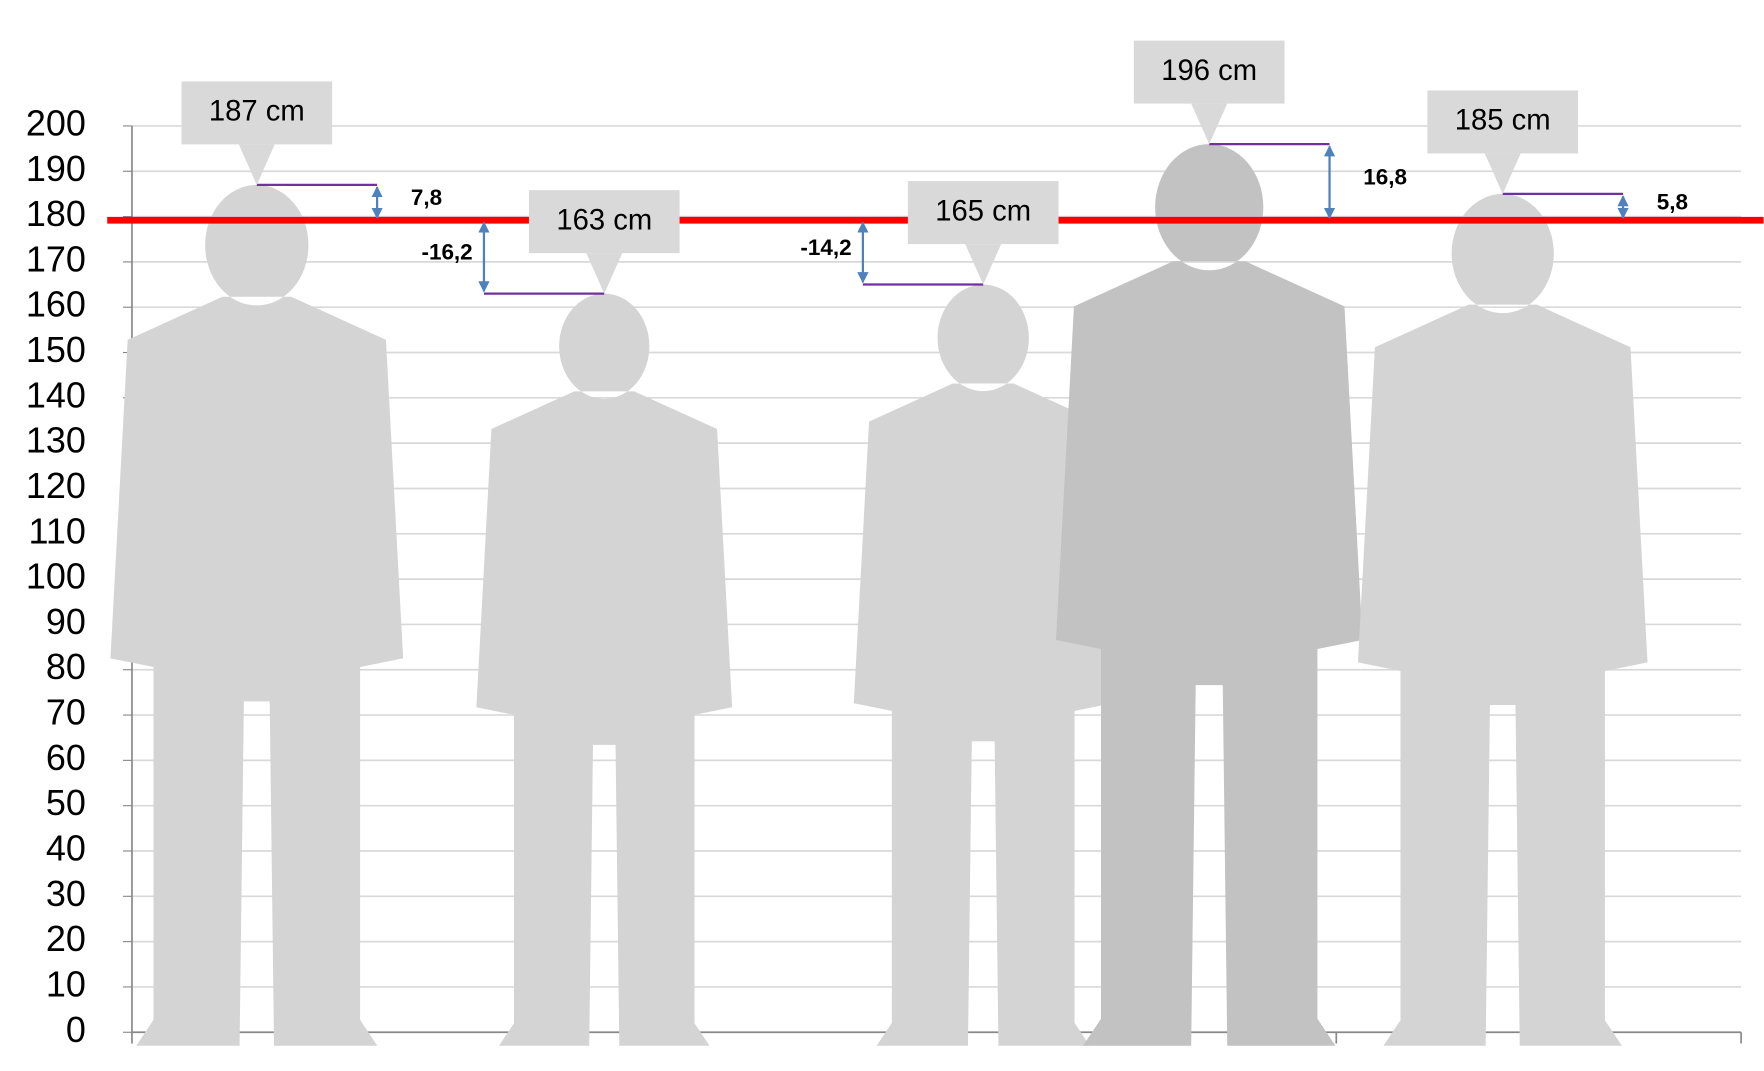  Describe the element at coordinates (446, 251) in the screenshot. I see `difference-label: -16,2` at that location.